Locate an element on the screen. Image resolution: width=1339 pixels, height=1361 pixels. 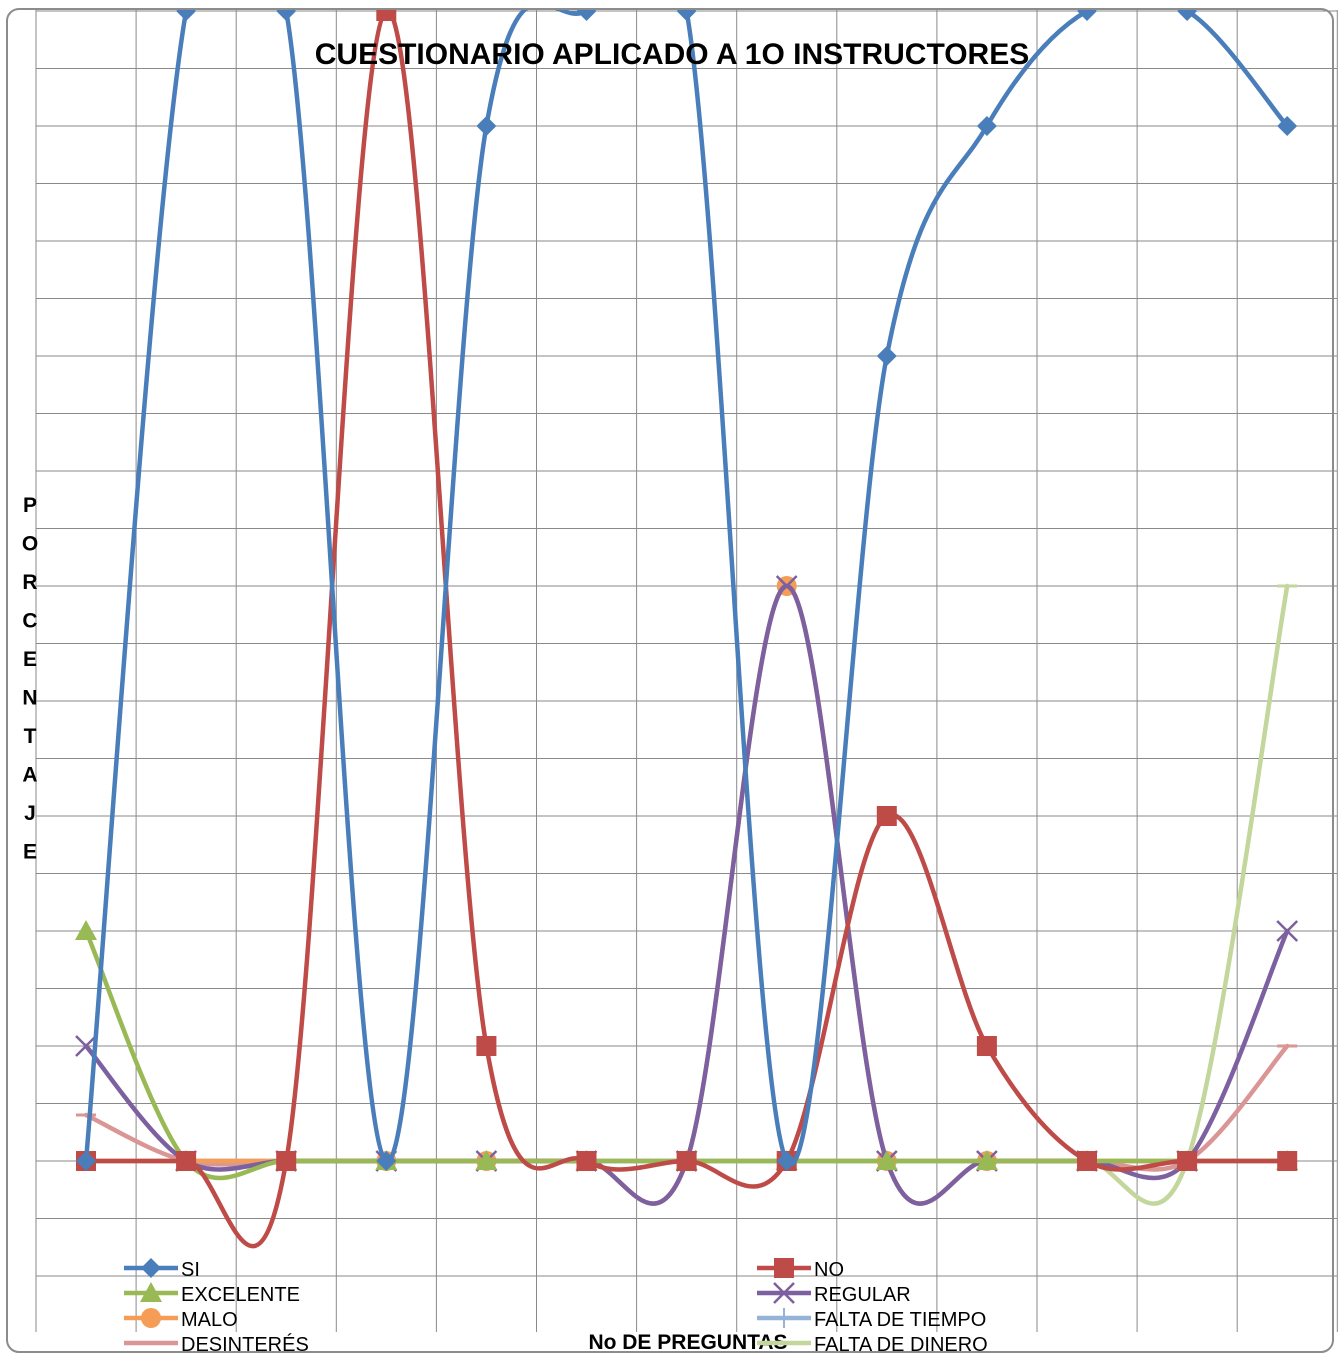
legend-label: REGULAR is located at coordinates (862, 1295).